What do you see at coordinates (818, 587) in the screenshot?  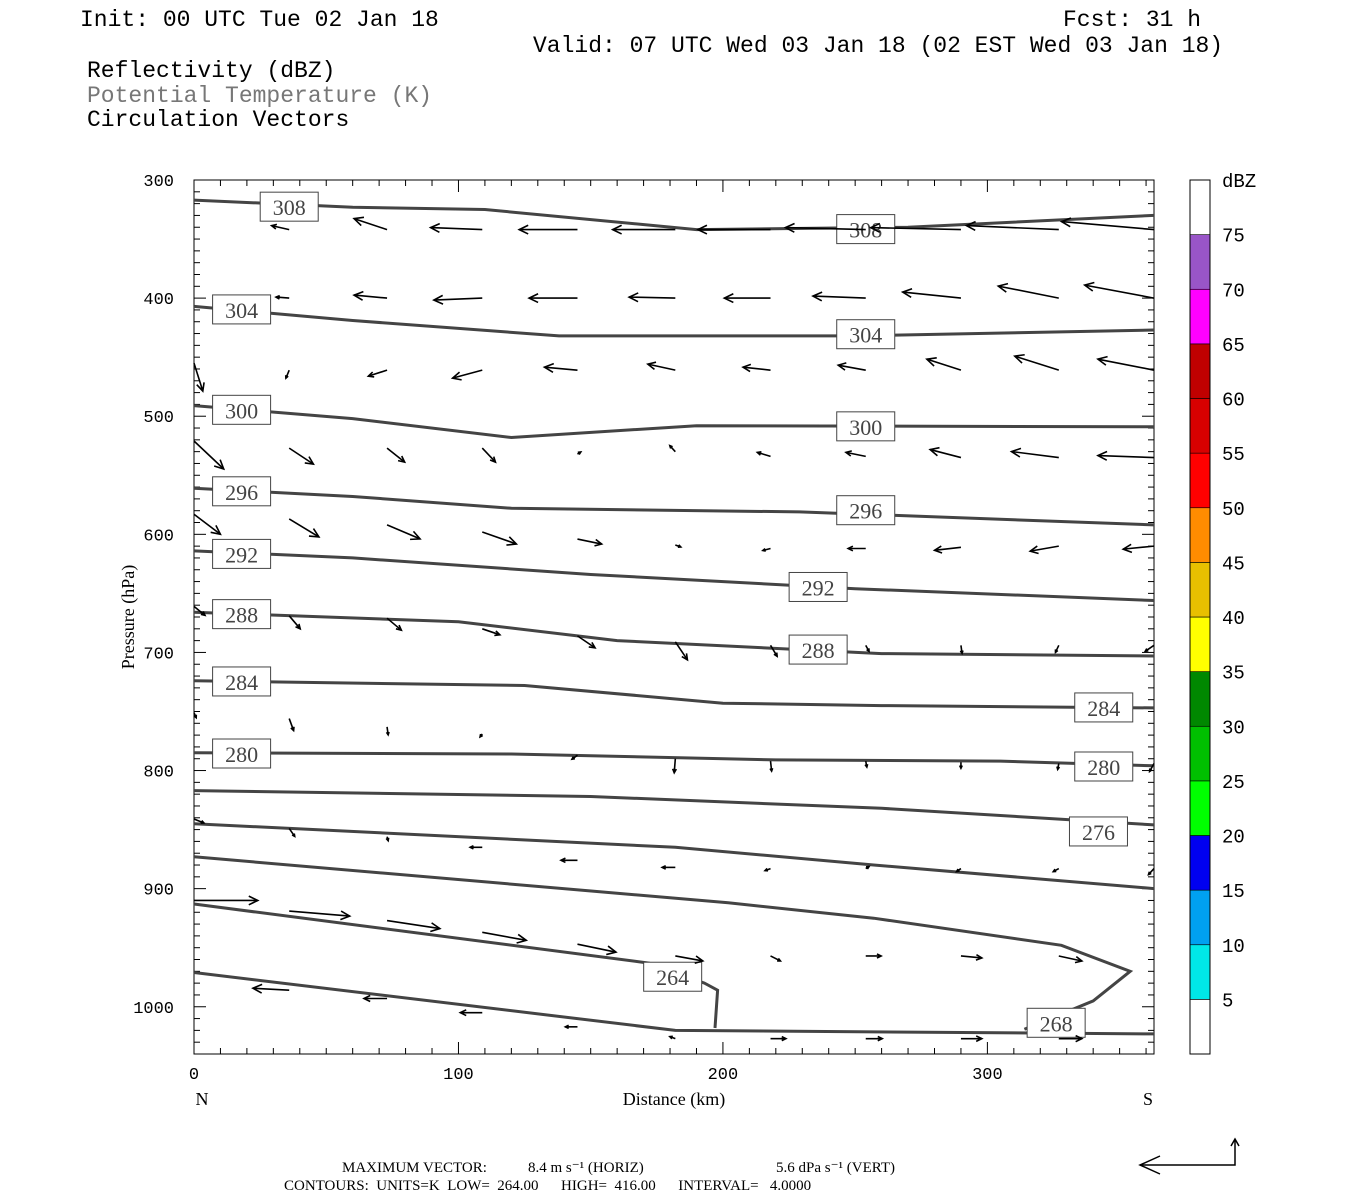 I see `contour-label: 292` at bounding box center [818, 587].